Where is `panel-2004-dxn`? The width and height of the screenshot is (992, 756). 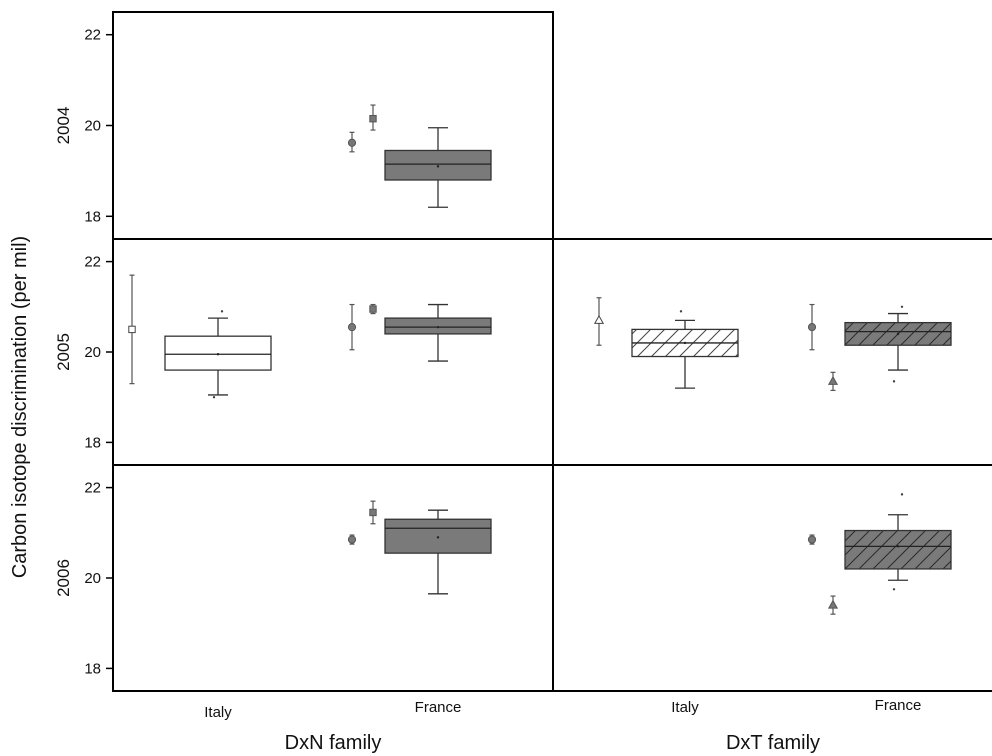
panel-2004-dxn is located at coordinates (419, 156).